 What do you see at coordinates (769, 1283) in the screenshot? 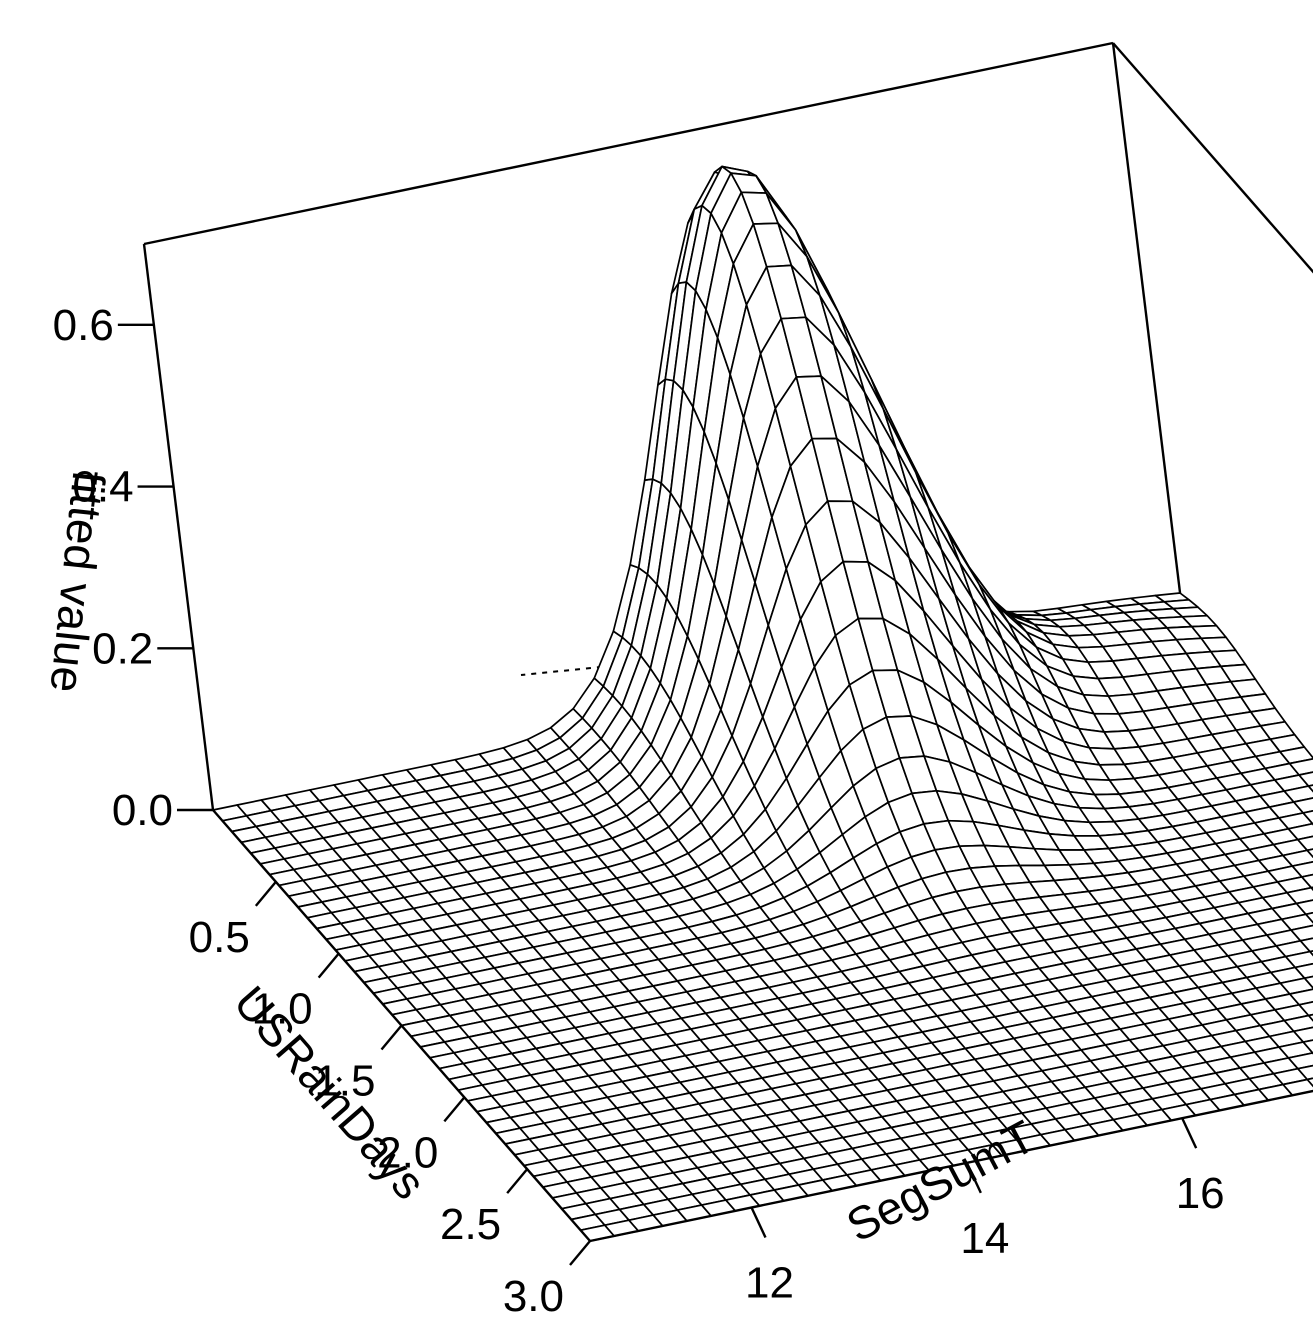
I see `x-tick-label: 12` at bounding box center [769, 1283].